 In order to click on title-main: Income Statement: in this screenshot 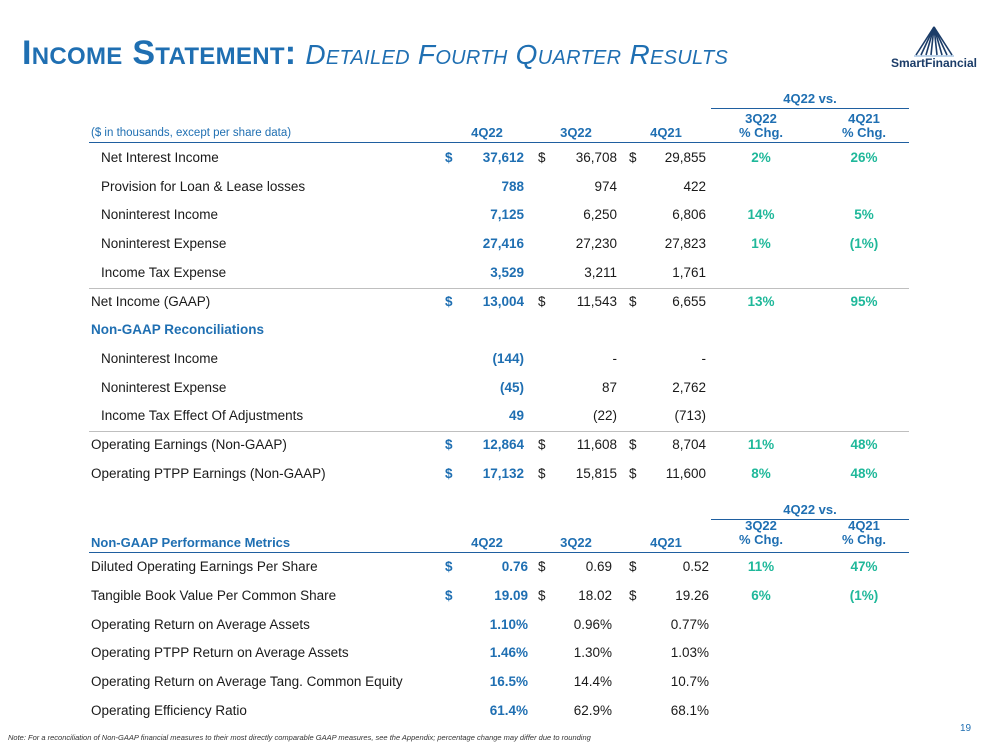, I will do `click(159, 53)`.